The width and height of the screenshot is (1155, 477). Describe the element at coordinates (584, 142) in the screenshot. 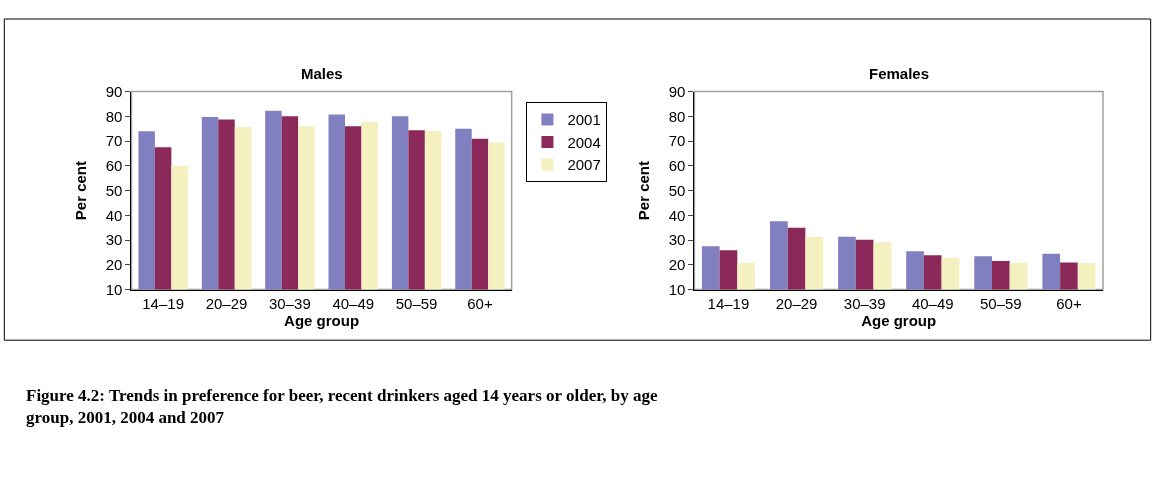

I see `legend-label: 2004` at that location.